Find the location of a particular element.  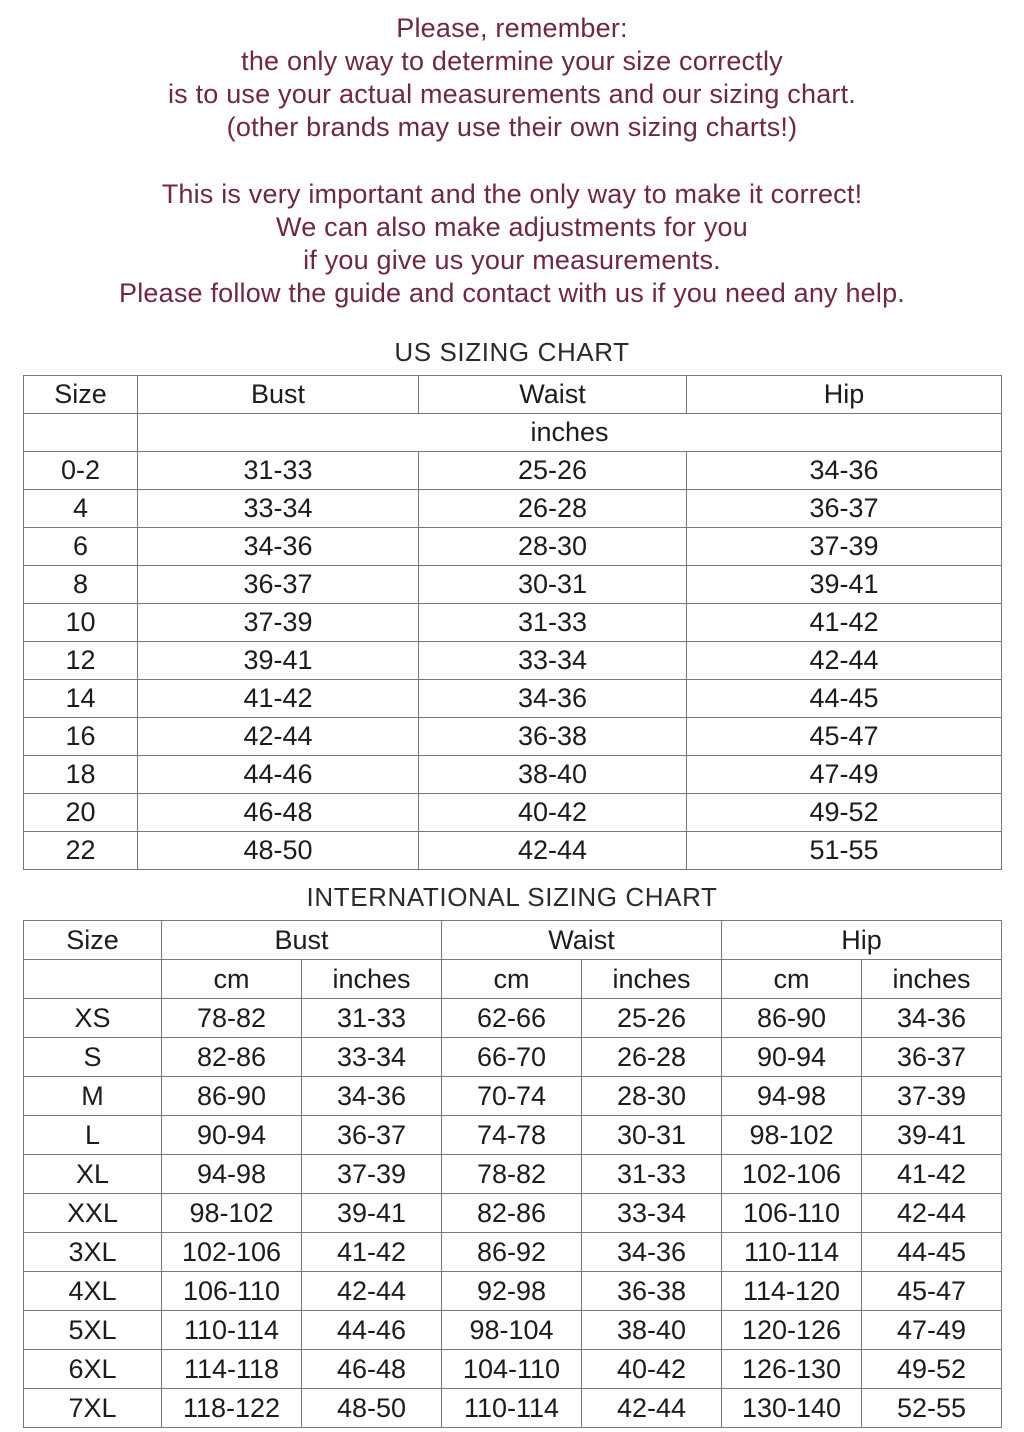

table-cell-waist_in: 40-42 is located at coordinates (651, 1369).